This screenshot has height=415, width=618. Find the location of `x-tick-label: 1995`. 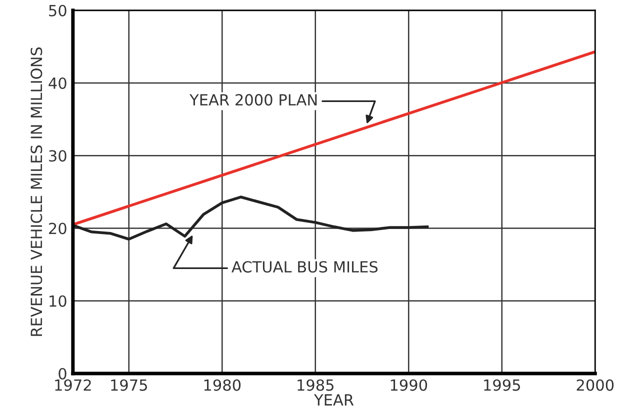

x-tick-label: 1995 is located at coordinates (502, 385).